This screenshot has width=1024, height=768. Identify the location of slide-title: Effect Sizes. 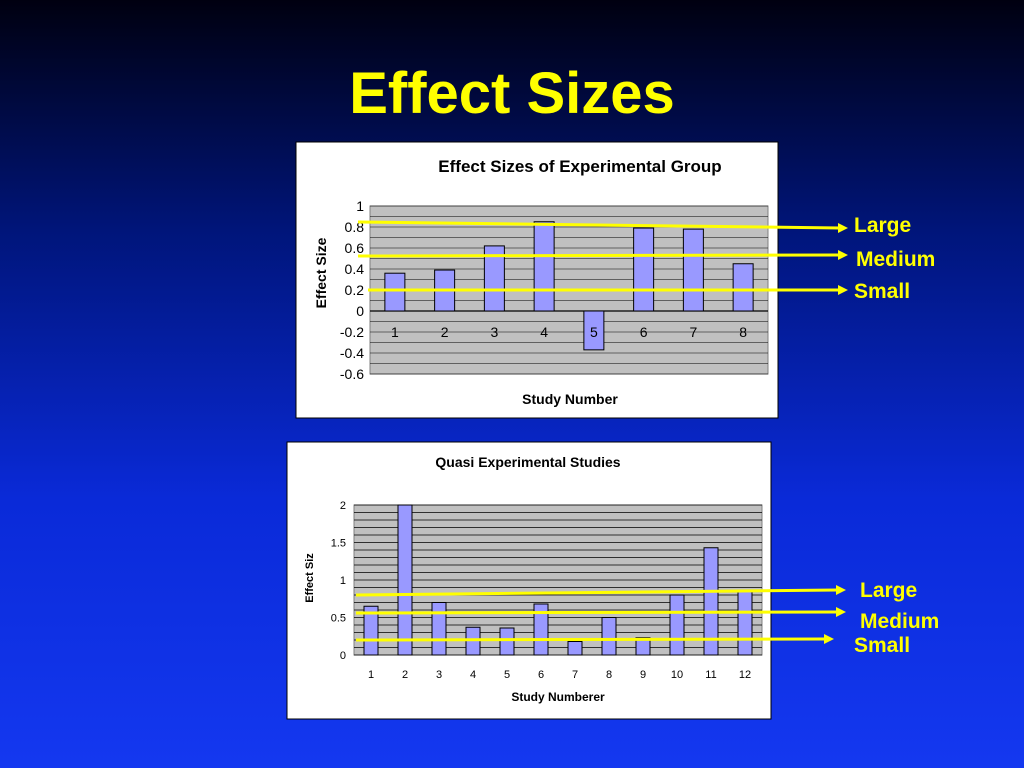
(512, 93).